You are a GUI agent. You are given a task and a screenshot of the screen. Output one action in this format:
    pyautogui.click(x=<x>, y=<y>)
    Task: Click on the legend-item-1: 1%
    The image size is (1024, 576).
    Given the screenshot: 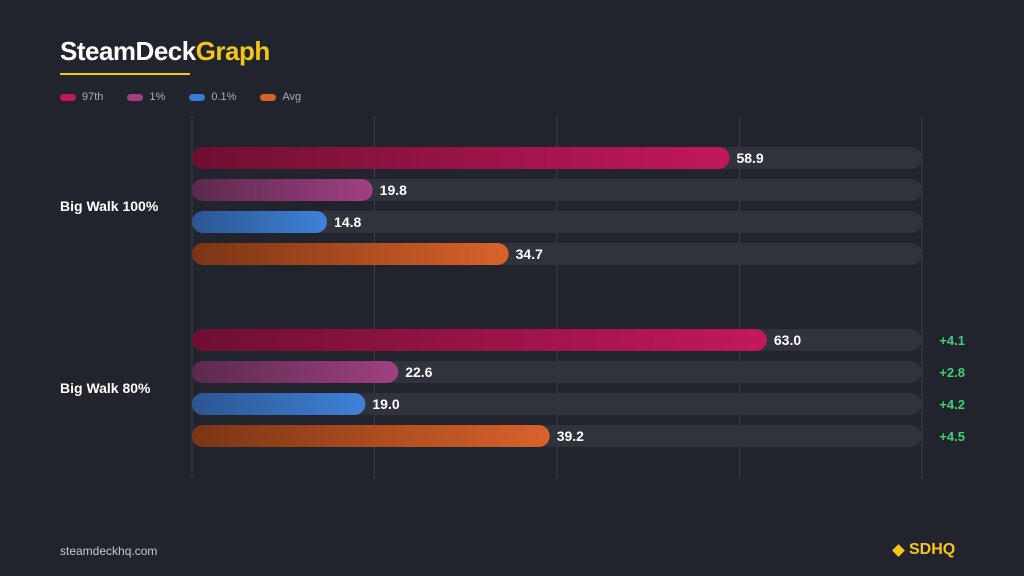 What is the action you would take?
    pyautogui.click(x=146, y=97)
    